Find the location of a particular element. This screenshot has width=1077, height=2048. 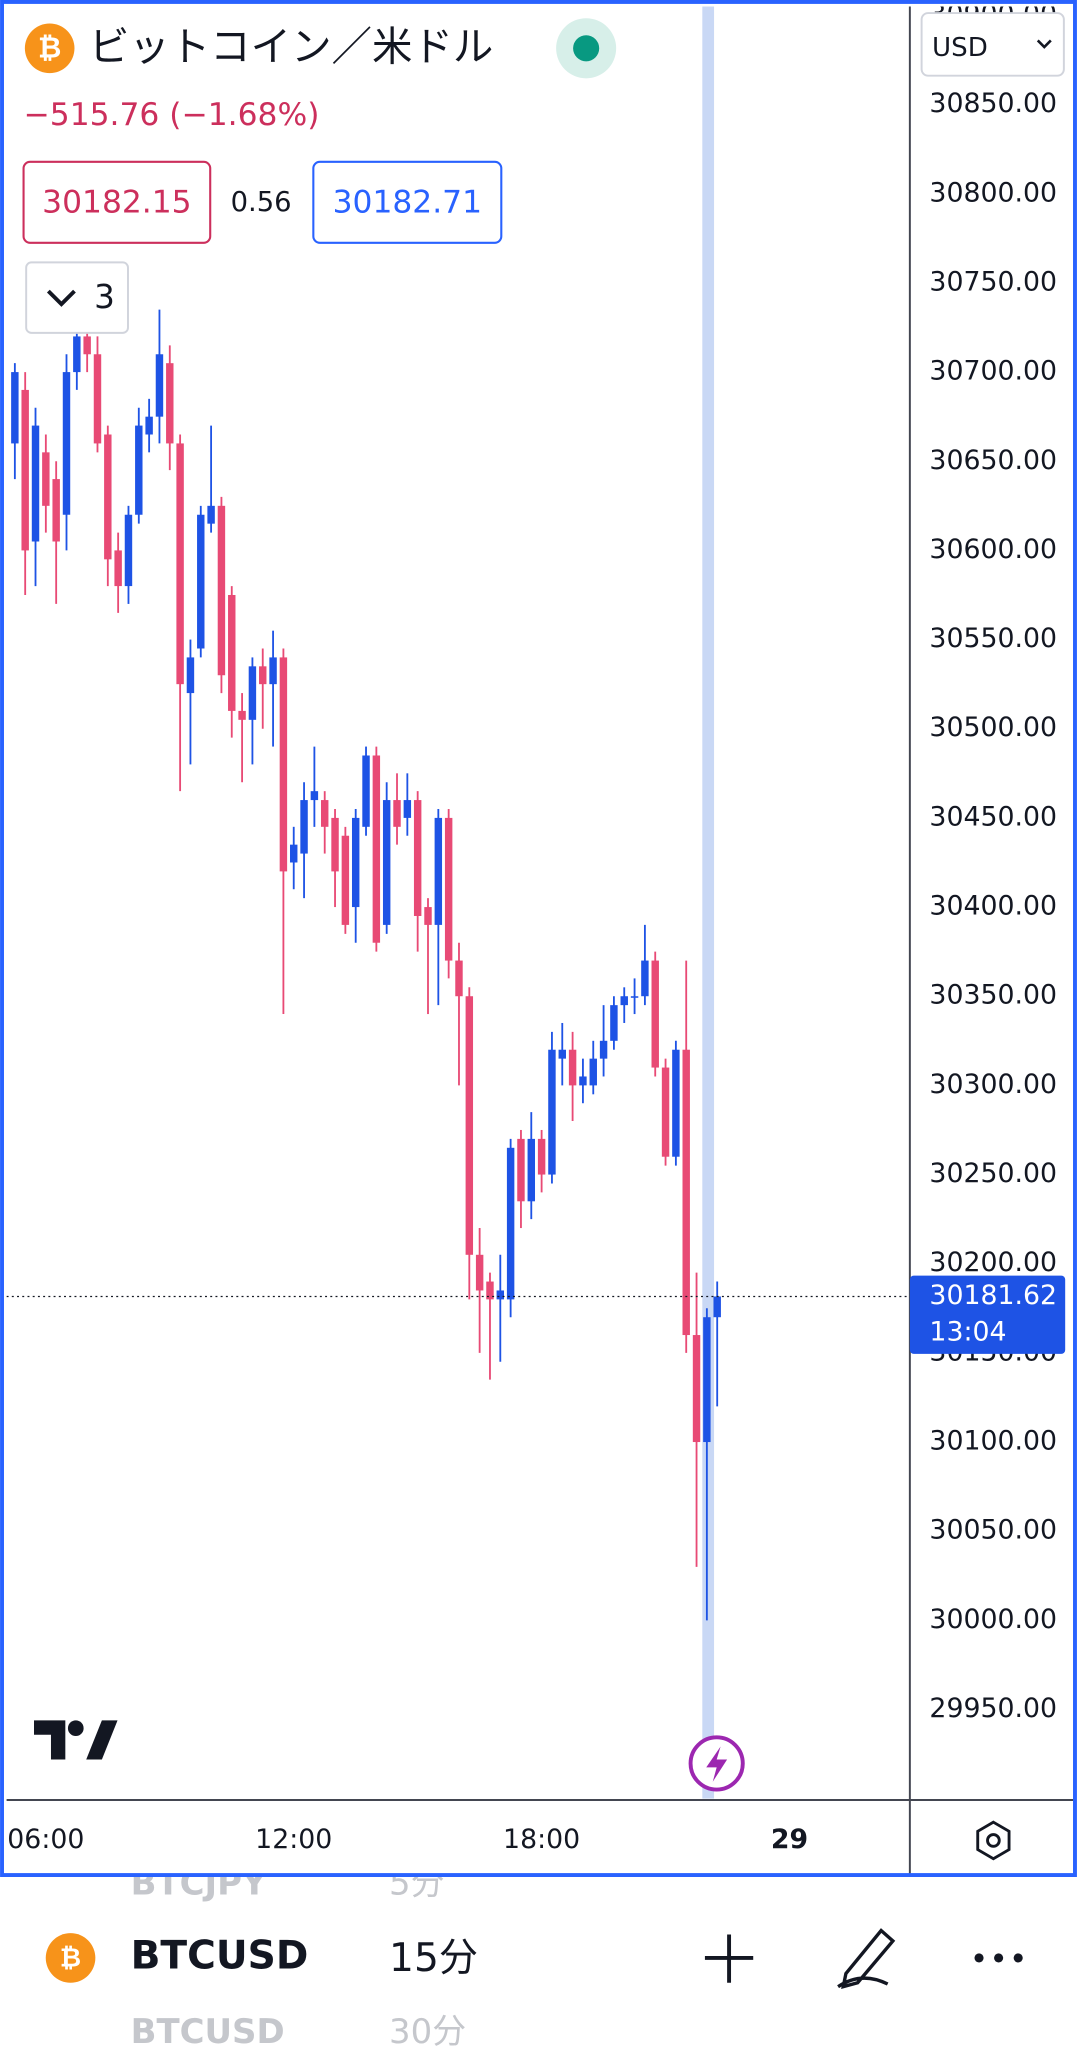

market-status-dot is located at coordinates (586, 48).